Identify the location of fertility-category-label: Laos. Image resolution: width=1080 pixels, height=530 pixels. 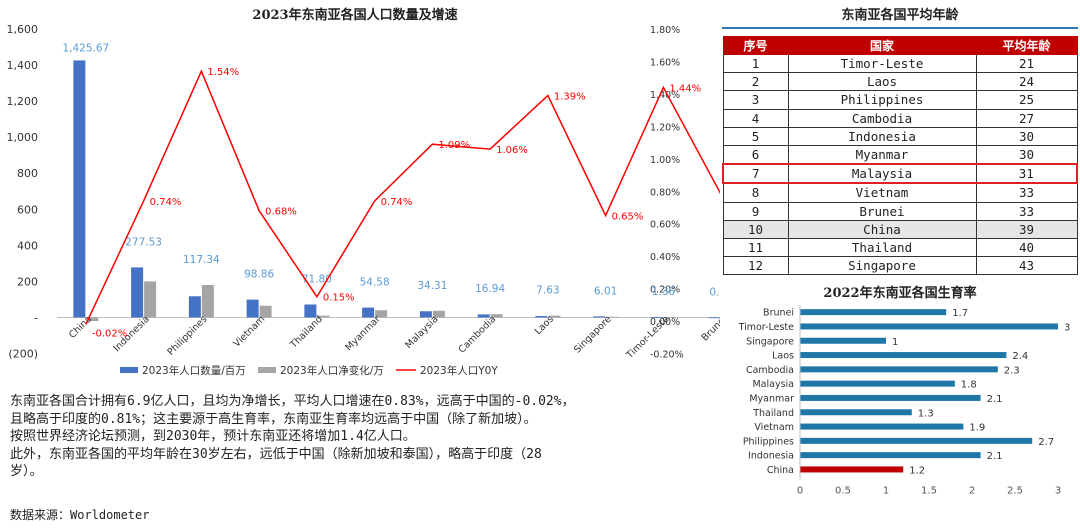
(783, 356).